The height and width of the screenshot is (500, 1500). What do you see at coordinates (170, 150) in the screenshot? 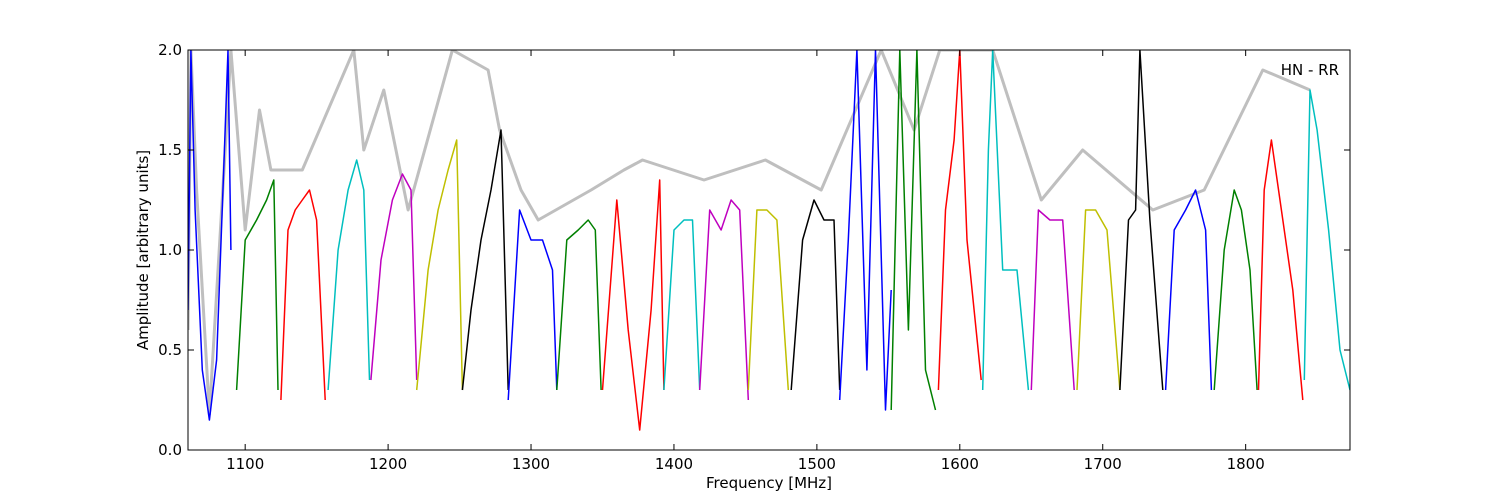
I see `y-tick-label: 1.5` at bounding box center [170, 150].